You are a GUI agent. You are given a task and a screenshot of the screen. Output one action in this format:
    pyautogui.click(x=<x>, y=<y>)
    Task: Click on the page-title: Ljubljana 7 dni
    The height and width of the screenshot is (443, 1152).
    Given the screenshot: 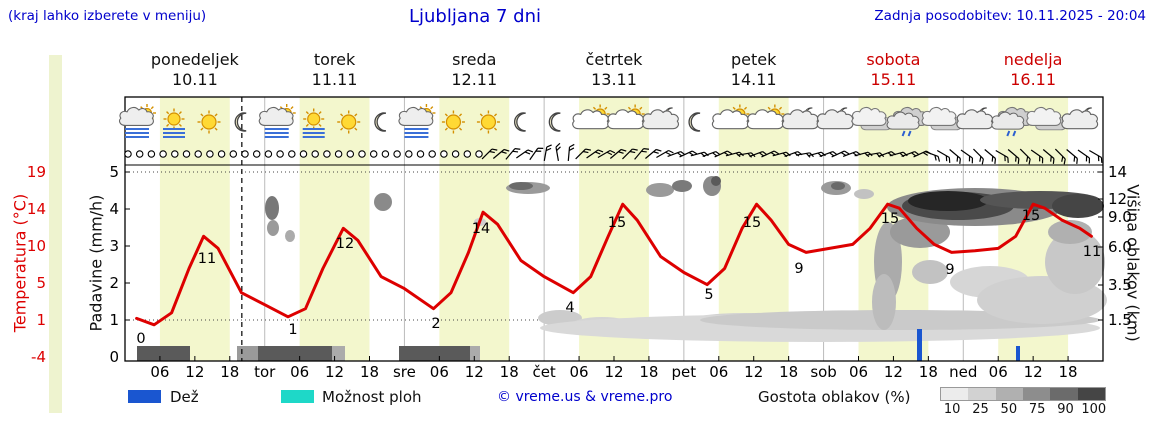 What is the action you would take?
    pyautogui.click(x=475, y=16)
    